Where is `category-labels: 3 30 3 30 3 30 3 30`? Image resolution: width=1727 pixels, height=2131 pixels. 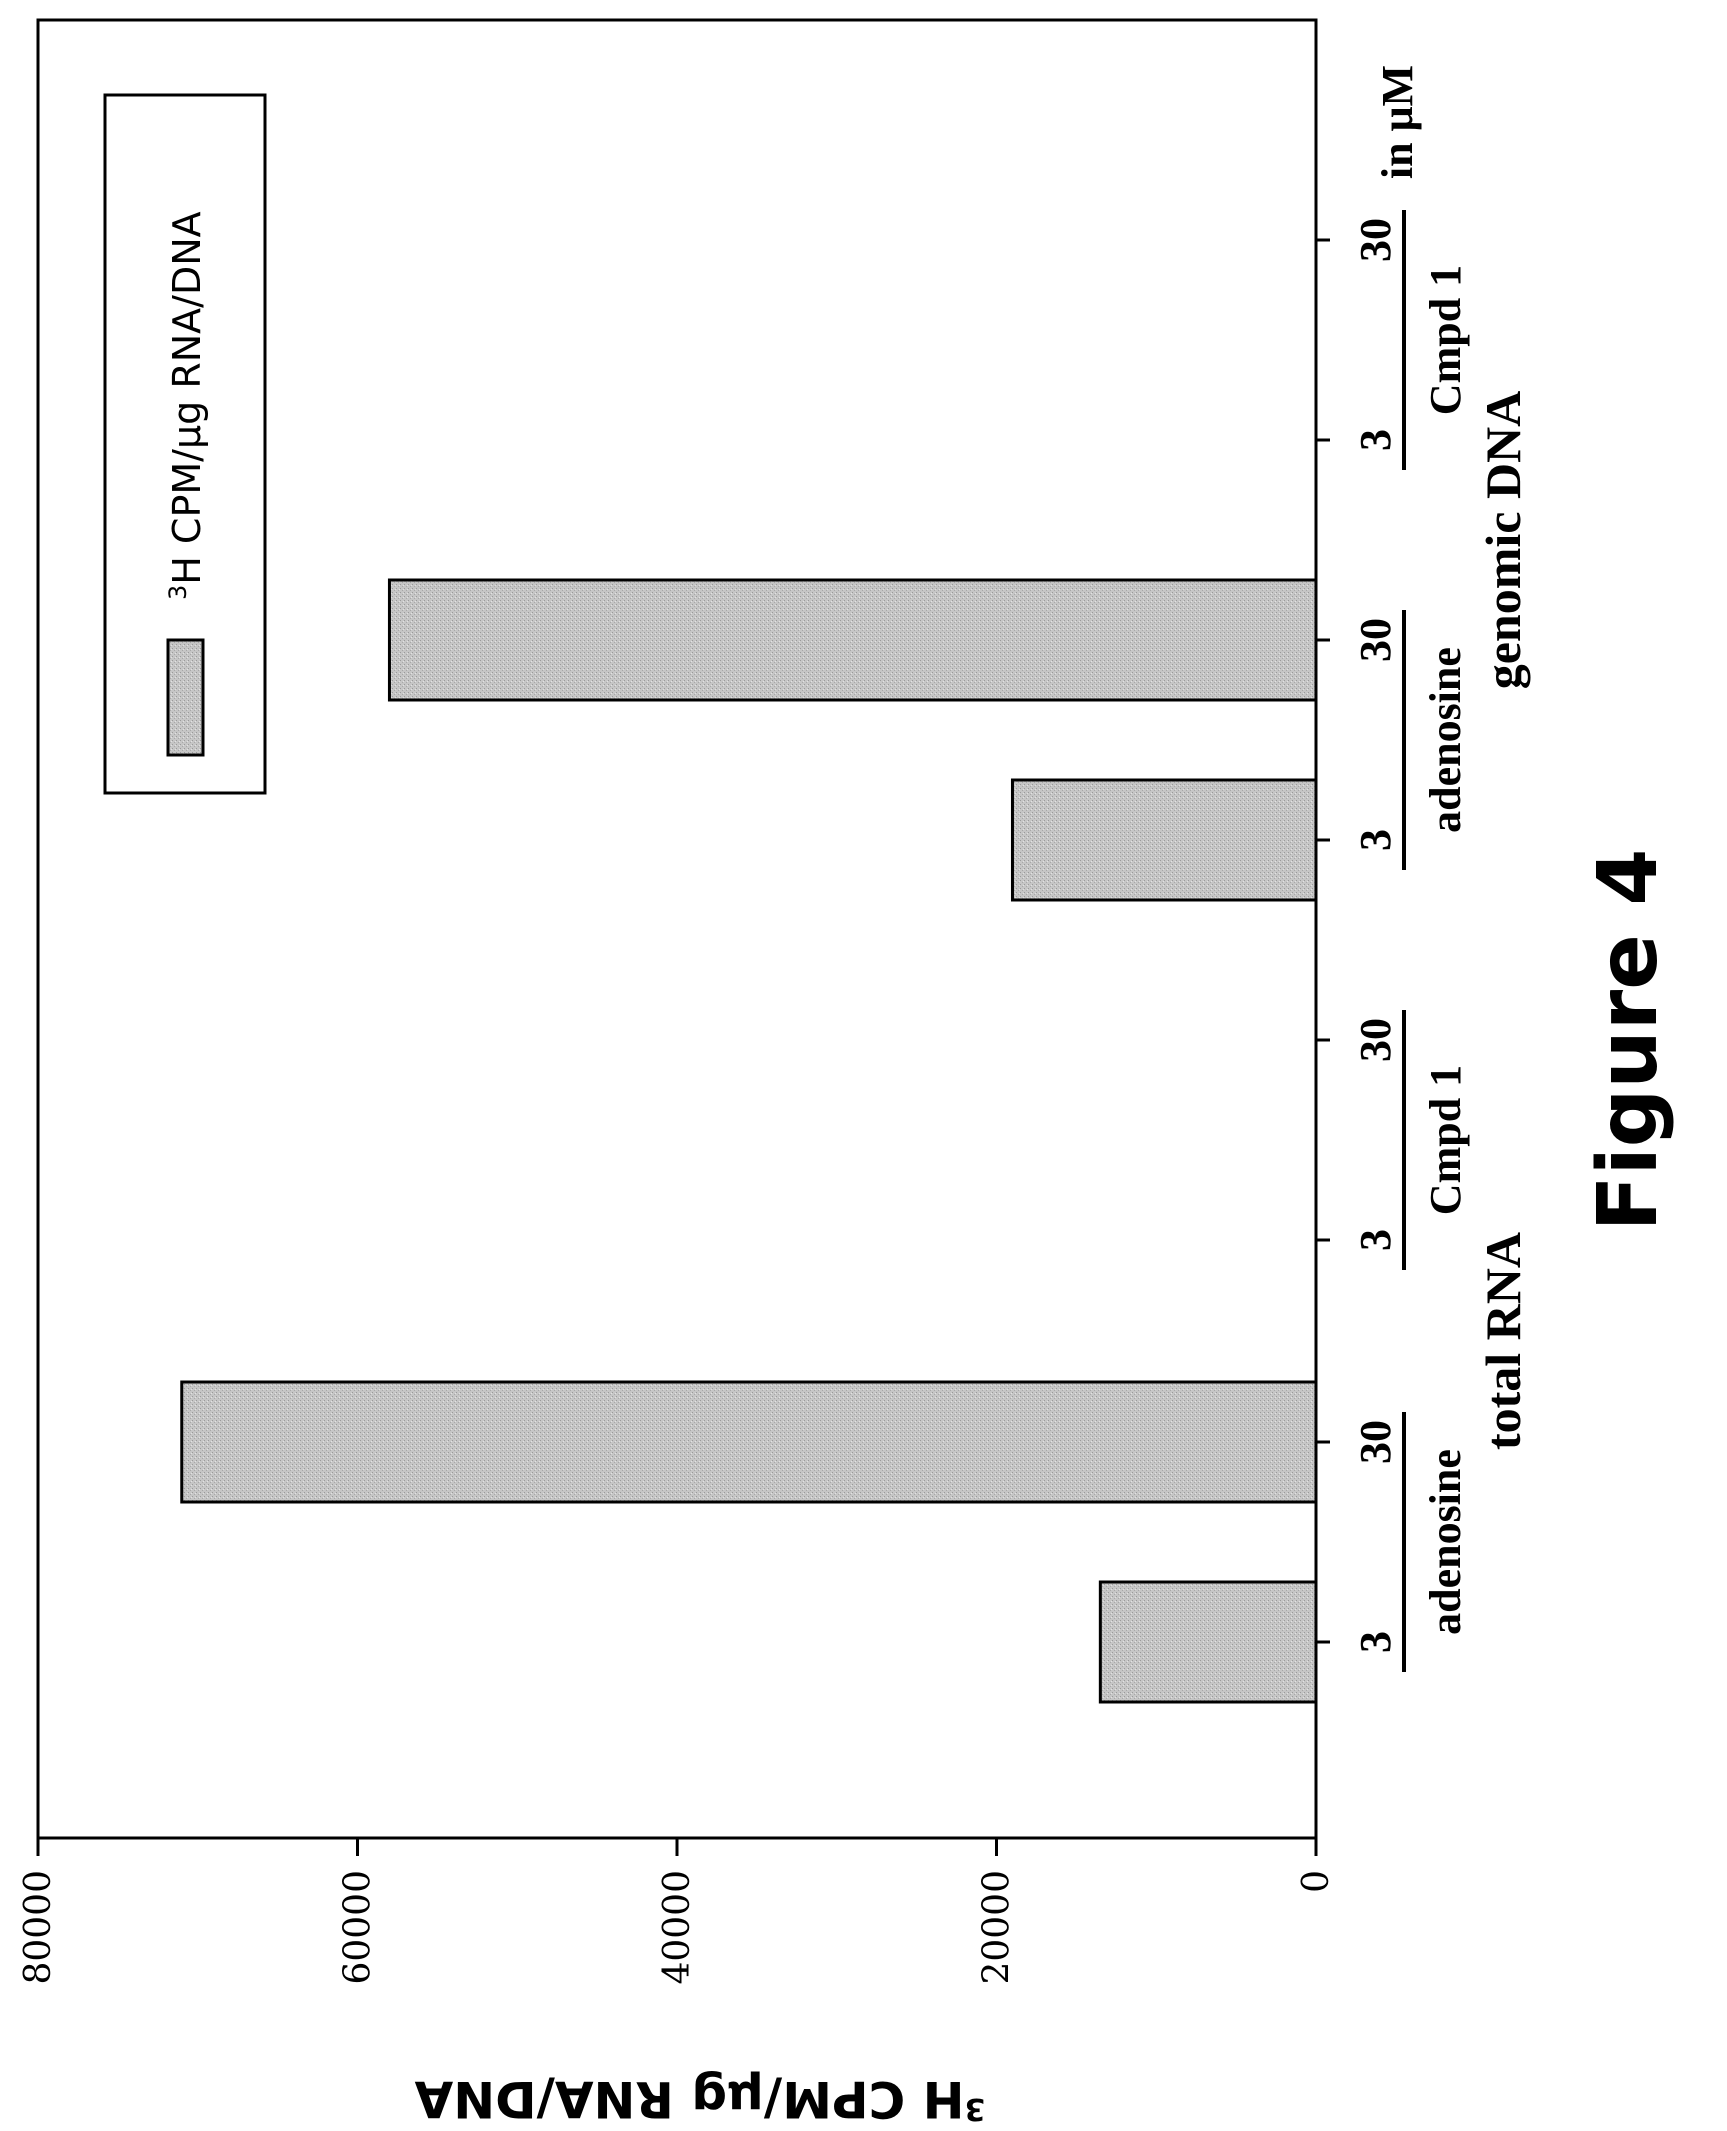 category-labels: 3 30 3 30 3 30 3 30 is located at coordinates (1375, 935).